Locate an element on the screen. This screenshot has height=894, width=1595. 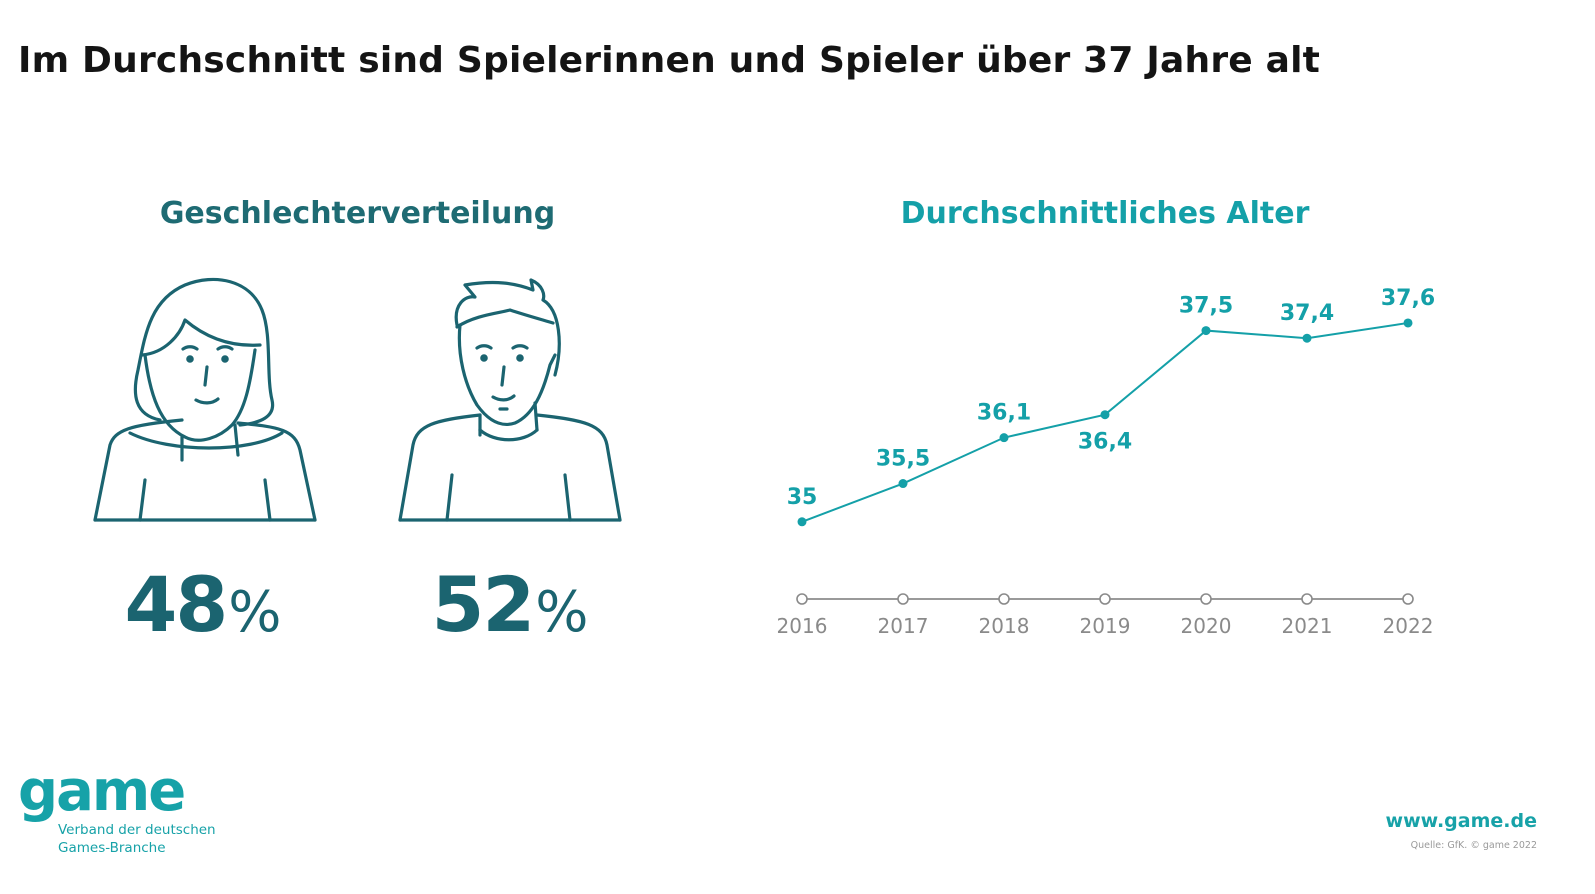
logo-tagline-1: Verband der deutschen is located at coordinates (137, 830).